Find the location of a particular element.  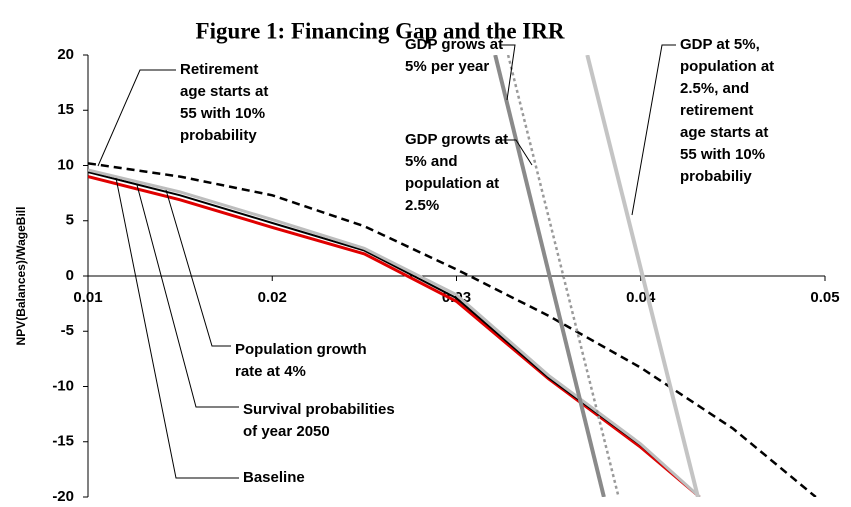

chart-title: Figure 1: Financing Gap and the IRR is located at coordinates (380, 30).